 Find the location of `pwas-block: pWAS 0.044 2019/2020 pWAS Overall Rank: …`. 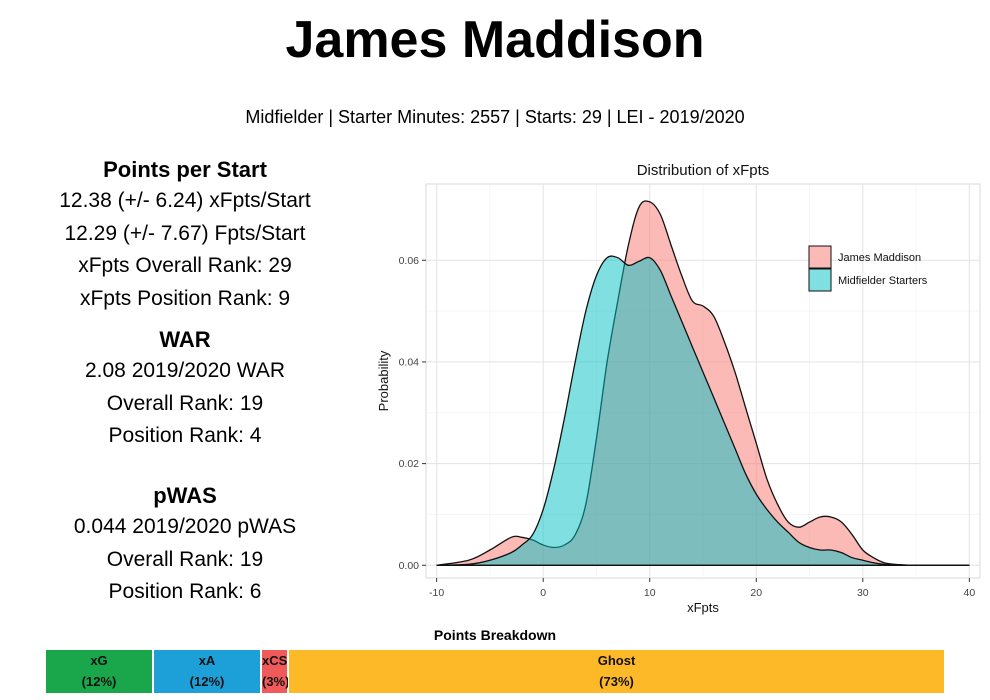

pwas-block: pWAS 0.044 2019/2020 pWAS Overall Rank: … is located at coordinates (185, 545).